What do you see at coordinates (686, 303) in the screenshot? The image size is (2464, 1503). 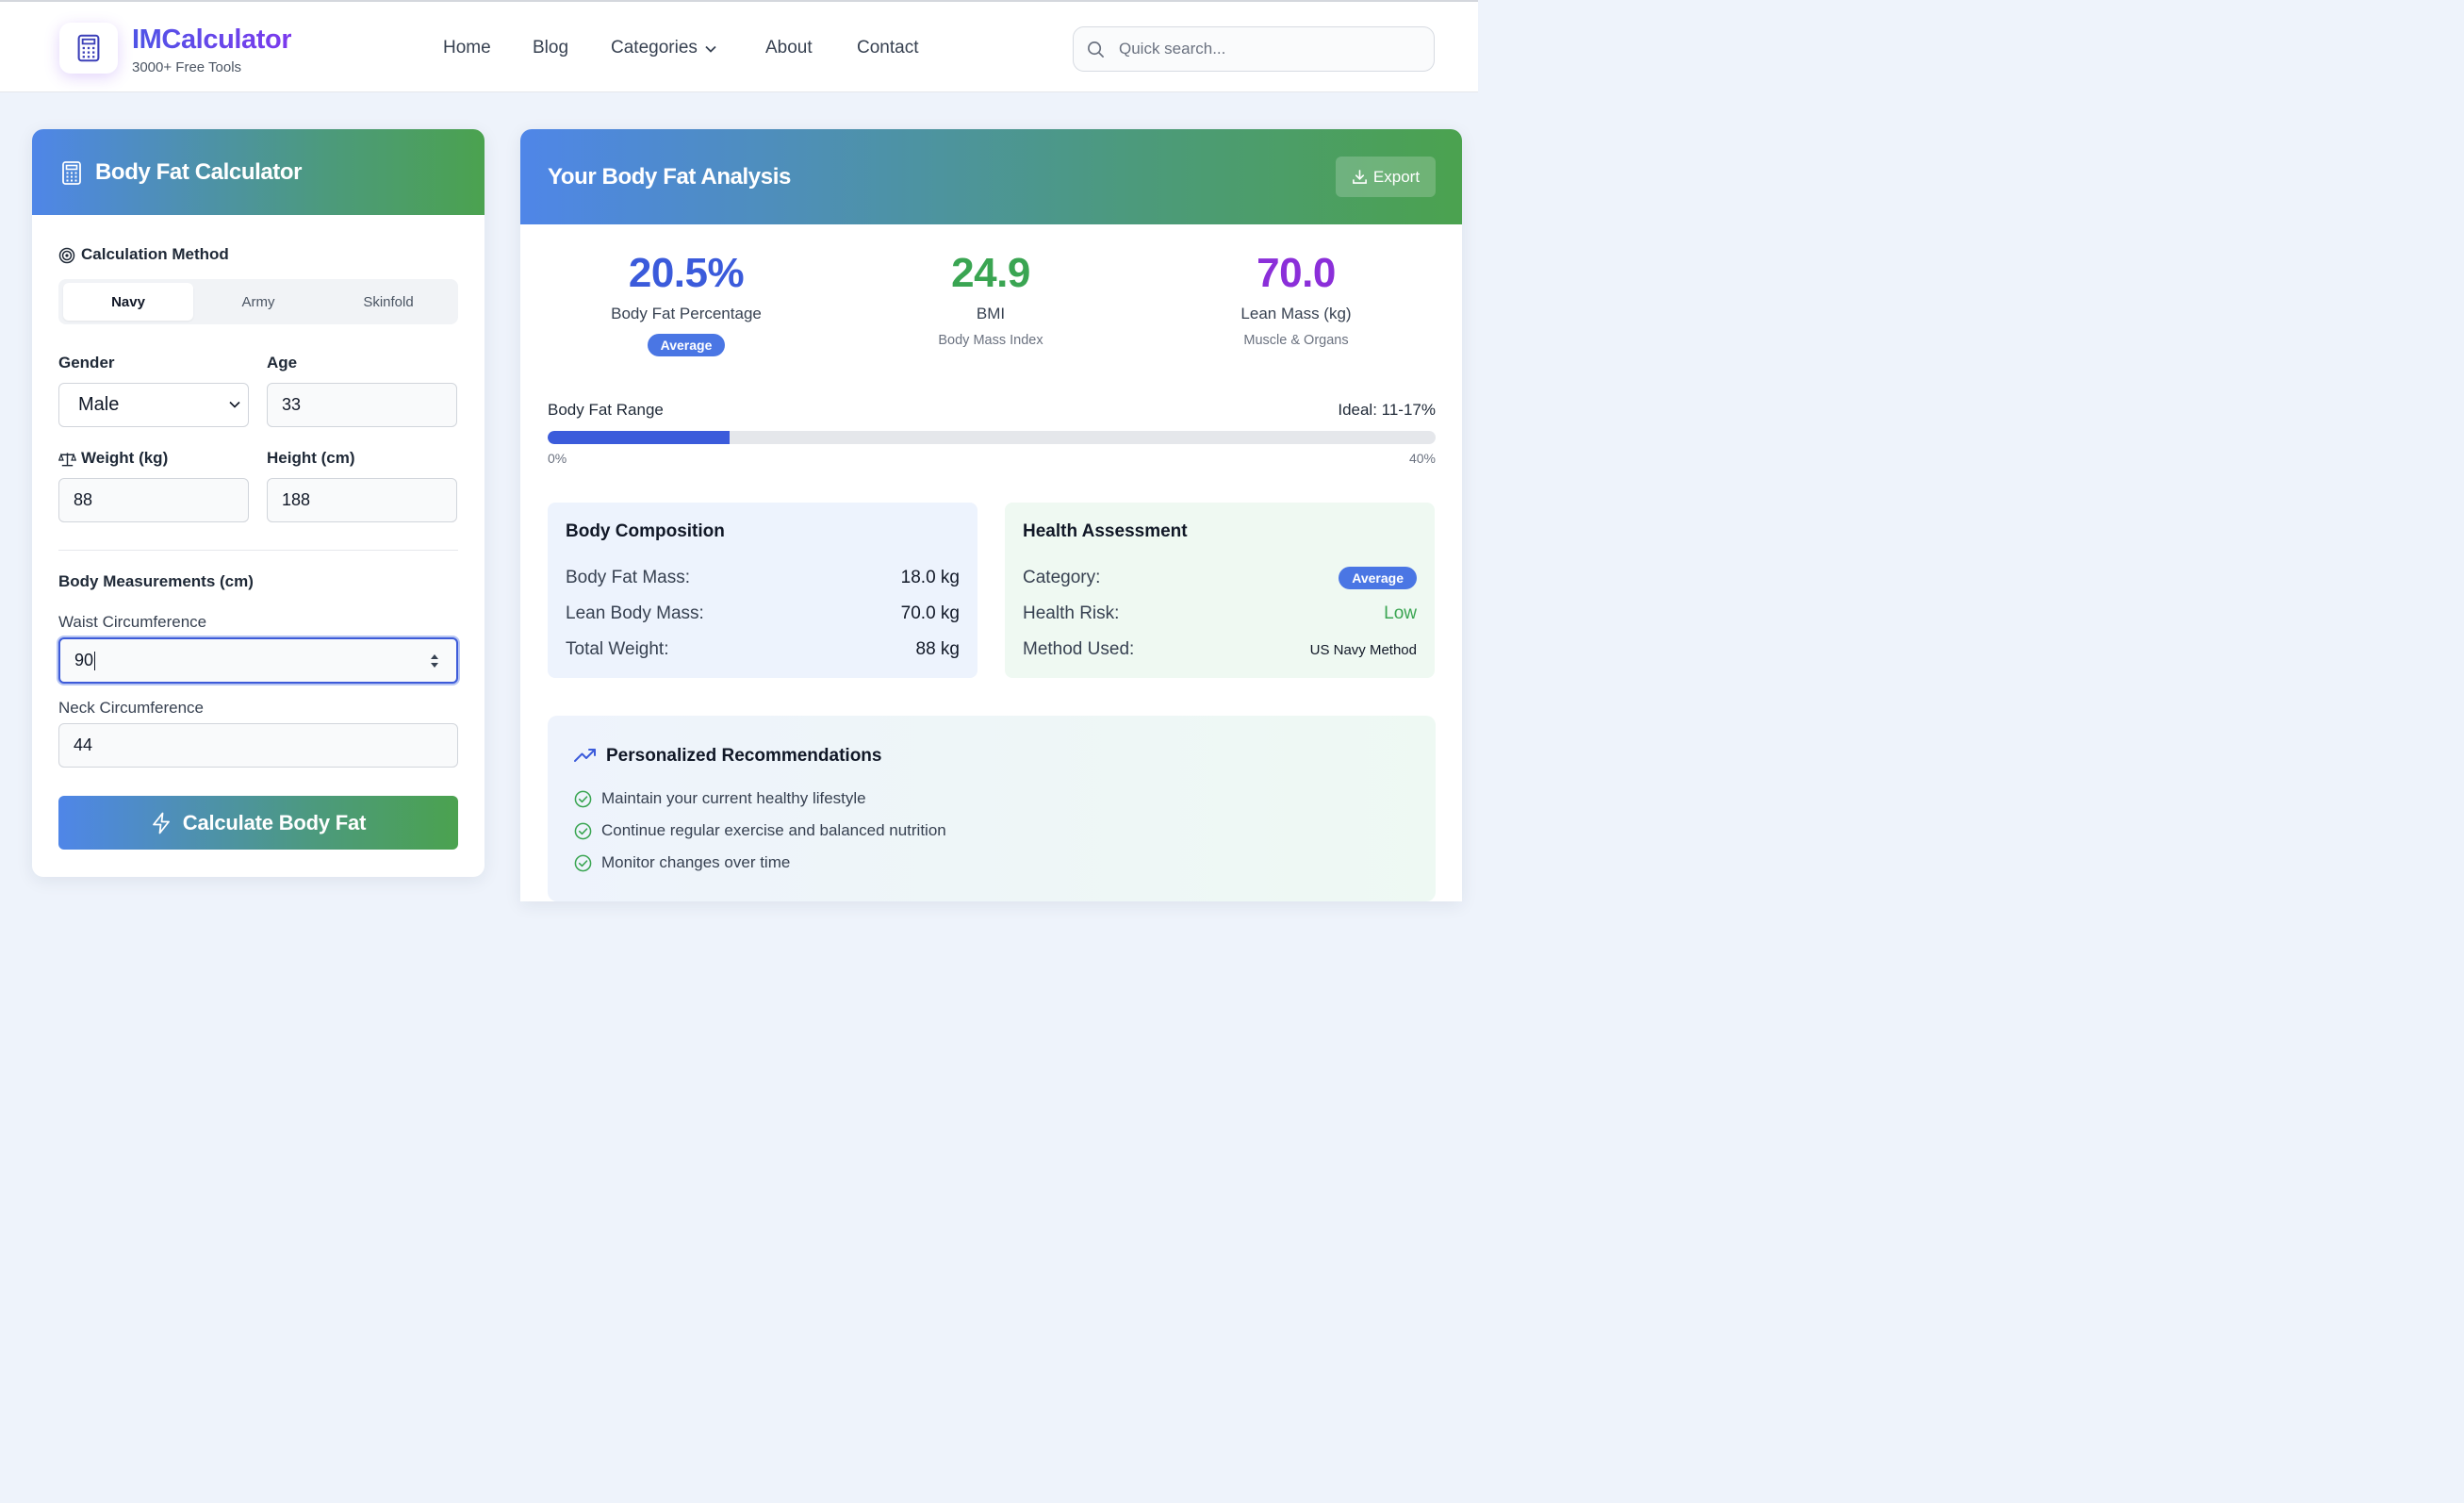 I see `stat-body-fat: 20.5% Body Fat Percentage Average` at bounding box center [686, 303].